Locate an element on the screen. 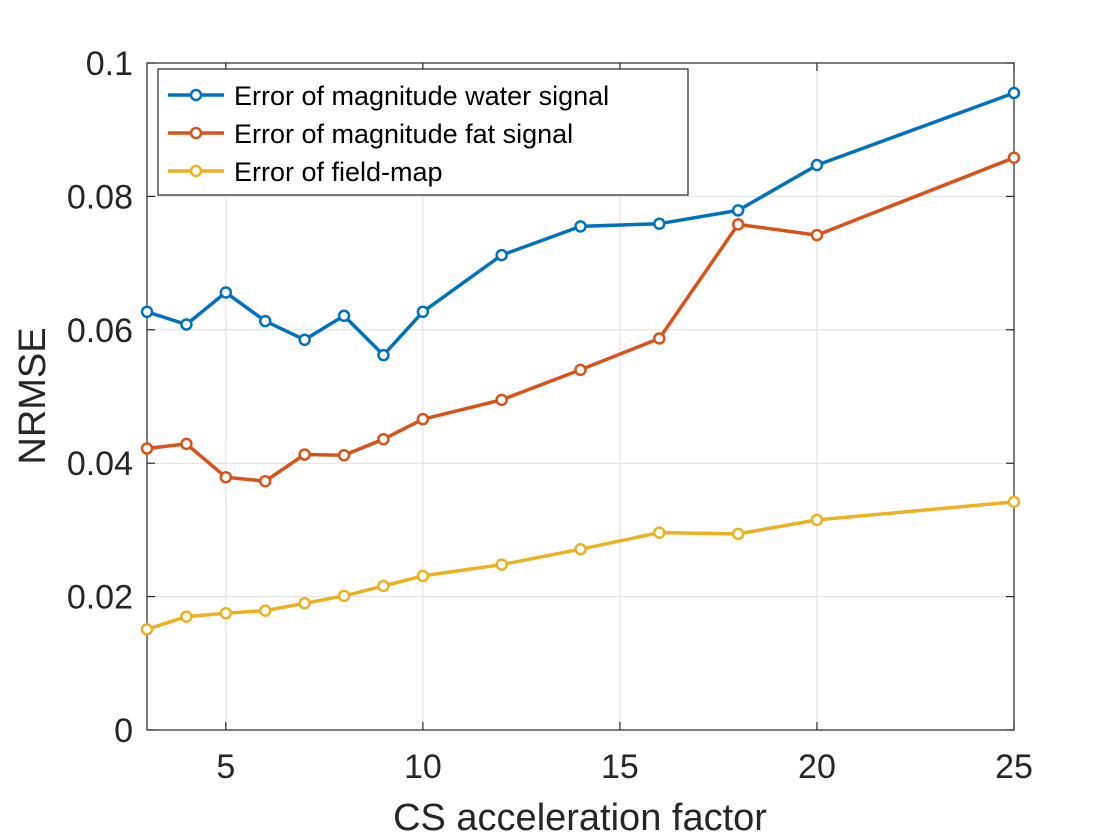  legend-entry: Error of magnitude fat signal is located at coordinates (370, 134).